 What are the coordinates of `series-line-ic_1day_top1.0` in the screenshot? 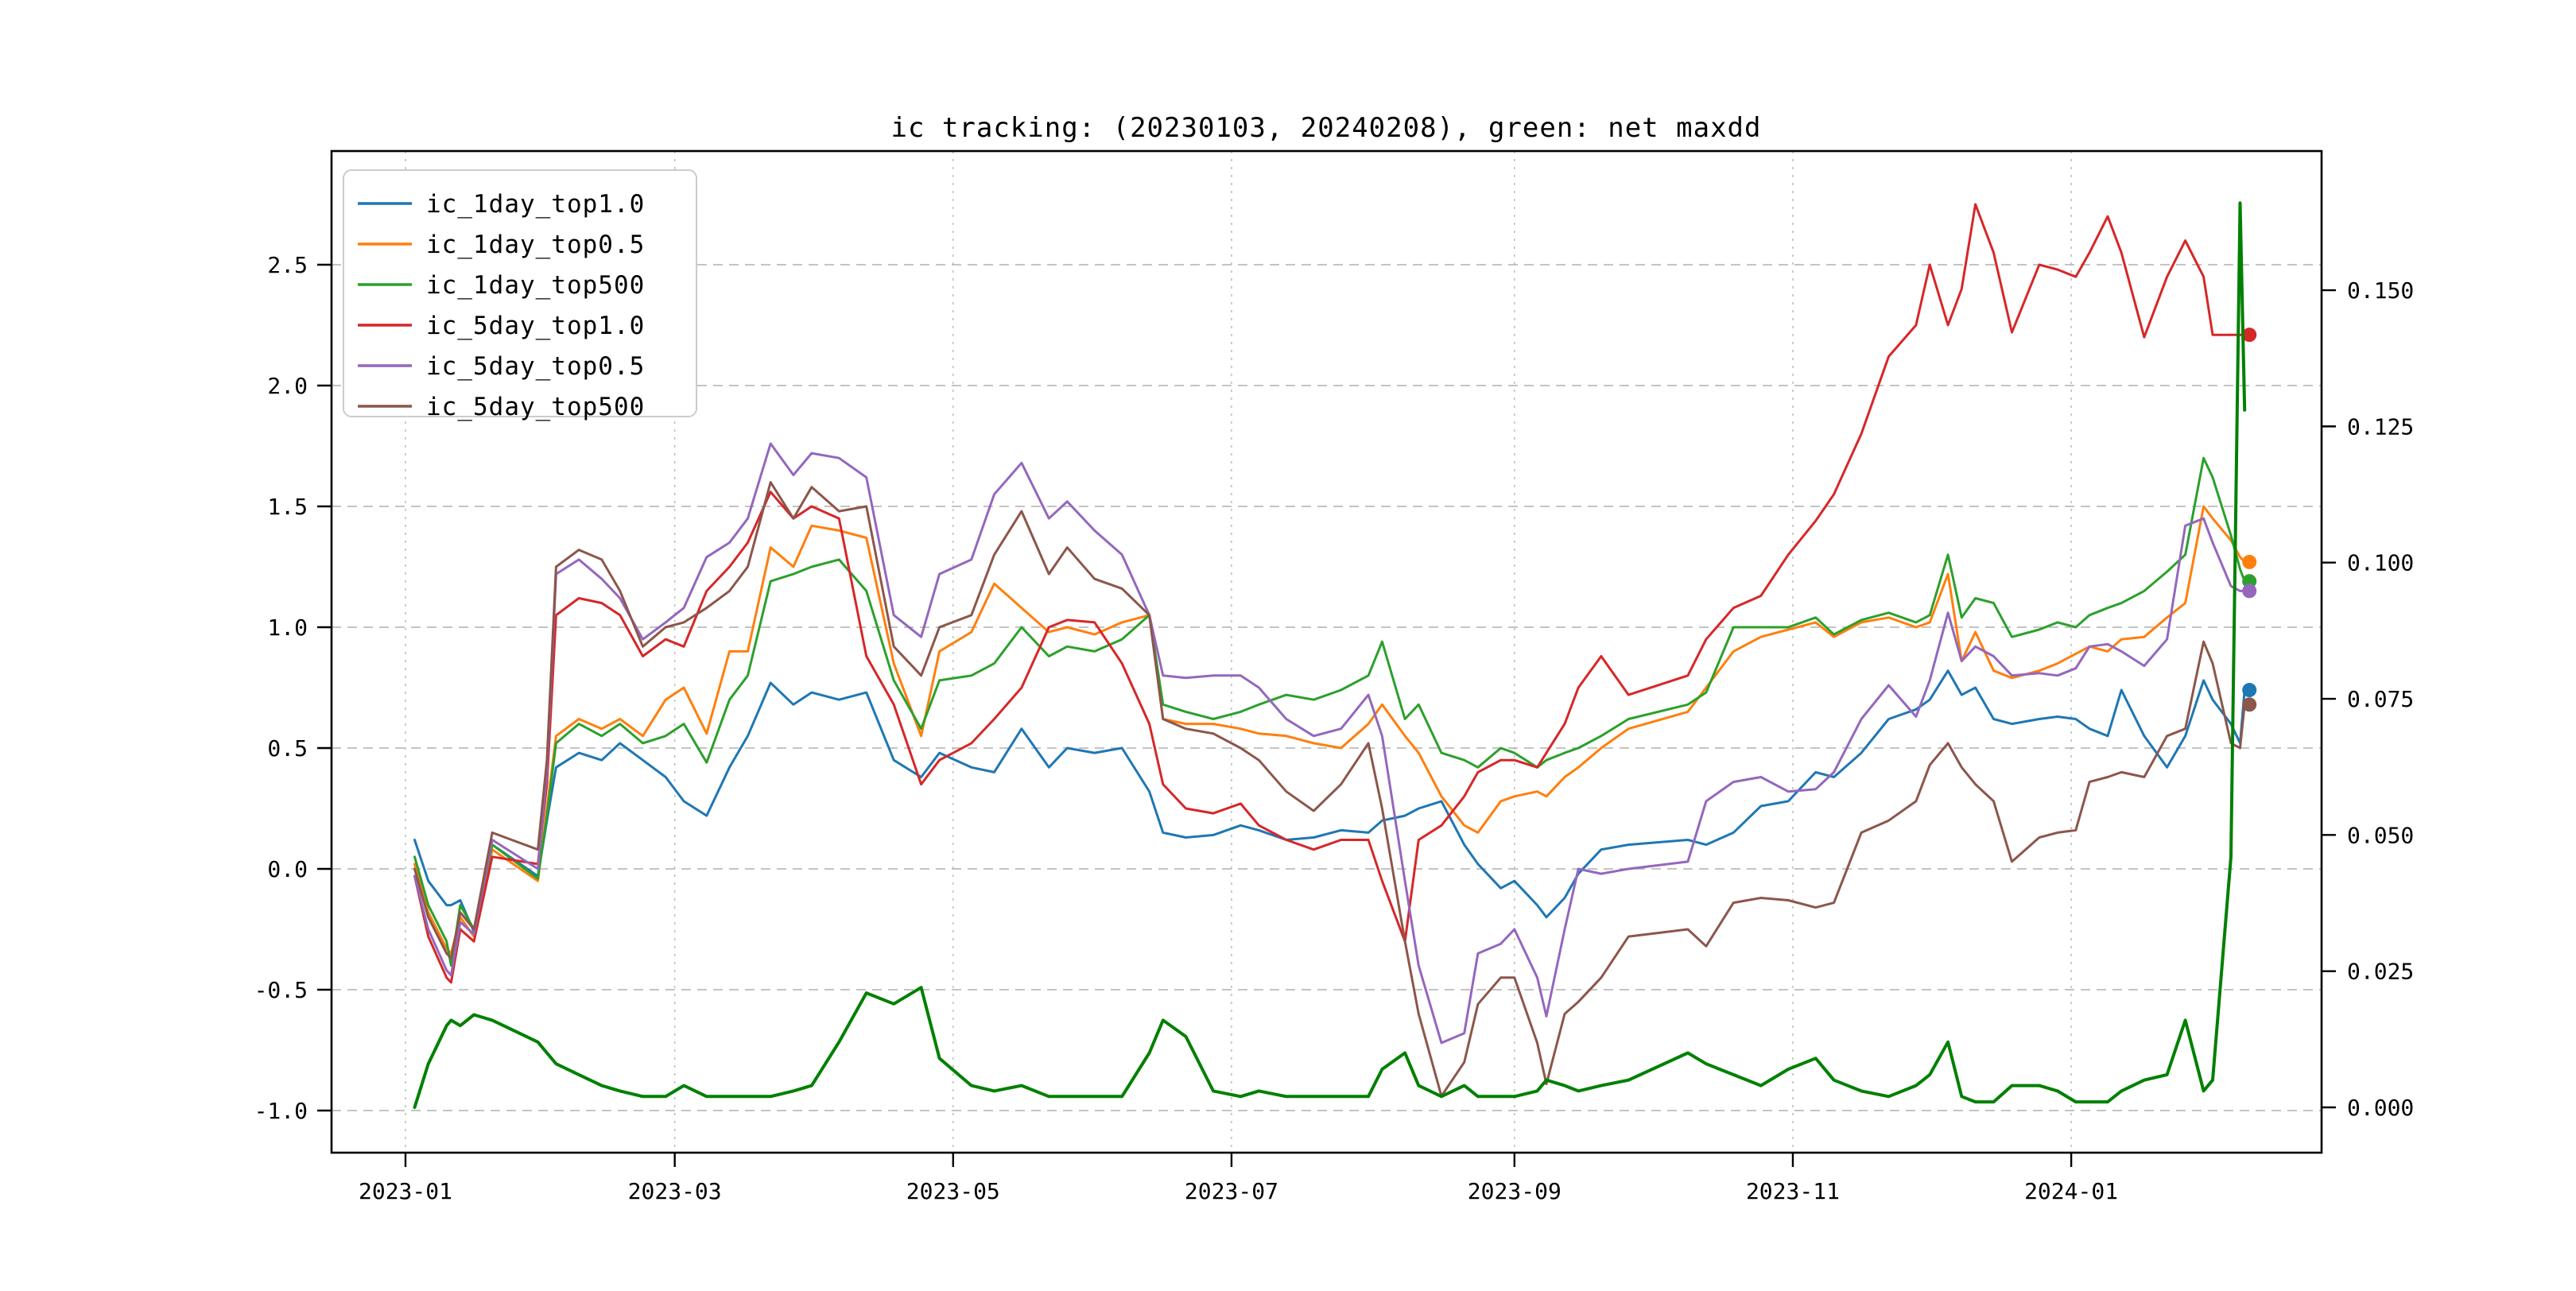 It's located at (1330, 801).